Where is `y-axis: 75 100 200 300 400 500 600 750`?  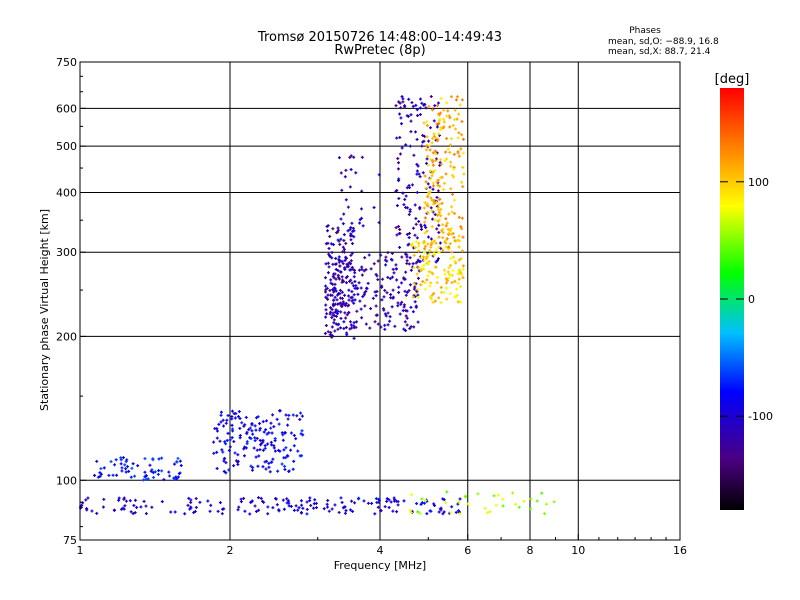
y-axis: 75 100 200 300 400 500 600 750 is located at coordinates (71, 301).